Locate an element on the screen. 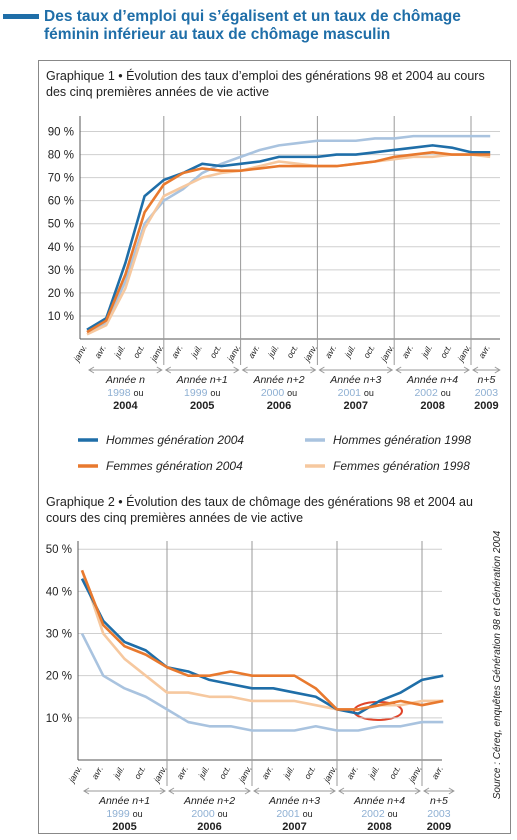 The height and width of the screenshot is (840, 517). legend-label: Hommes génération 1998 is located at coordinates (402, 440).